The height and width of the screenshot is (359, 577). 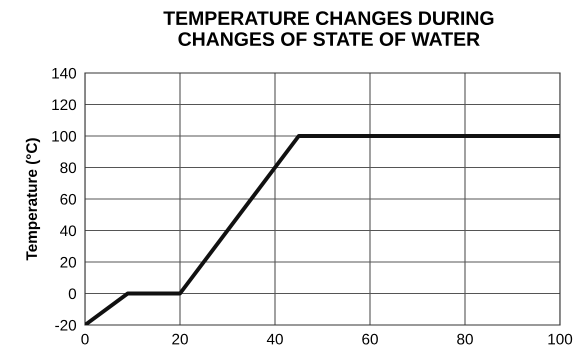 I want to click on y-tick-label: 20, so click(x=68, y=262).